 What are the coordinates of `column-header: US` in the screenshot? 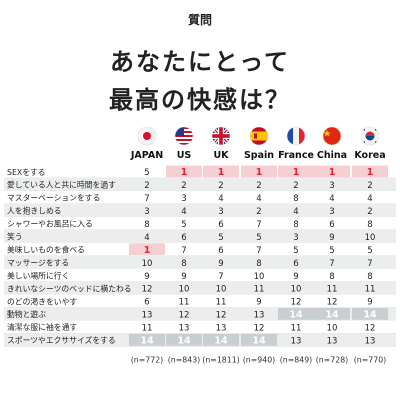 It's located at (184, 155).